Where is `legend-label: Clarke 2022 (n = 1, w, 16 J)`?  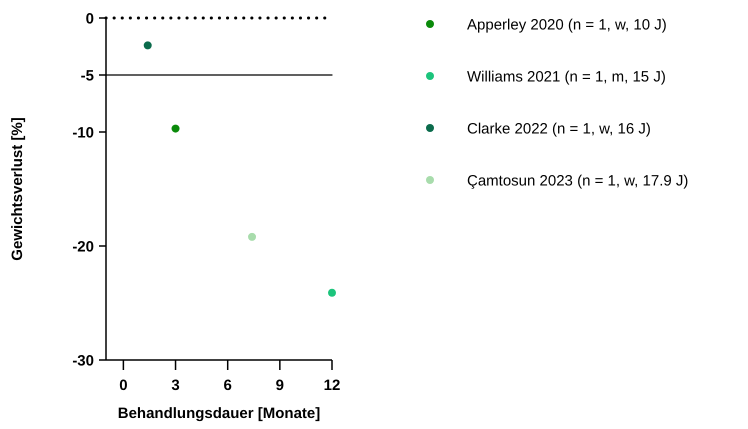
legend-label: Clarke 2022 (n = 1, w, 16 J) is located at coordinates (559, 129).